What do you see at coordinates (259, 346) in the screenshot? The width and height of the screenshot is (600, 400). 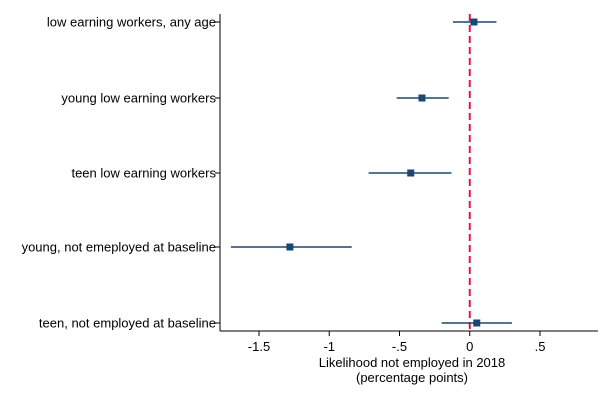 I see `x-tick-label: -1.5` at bounding box center [259, 346].